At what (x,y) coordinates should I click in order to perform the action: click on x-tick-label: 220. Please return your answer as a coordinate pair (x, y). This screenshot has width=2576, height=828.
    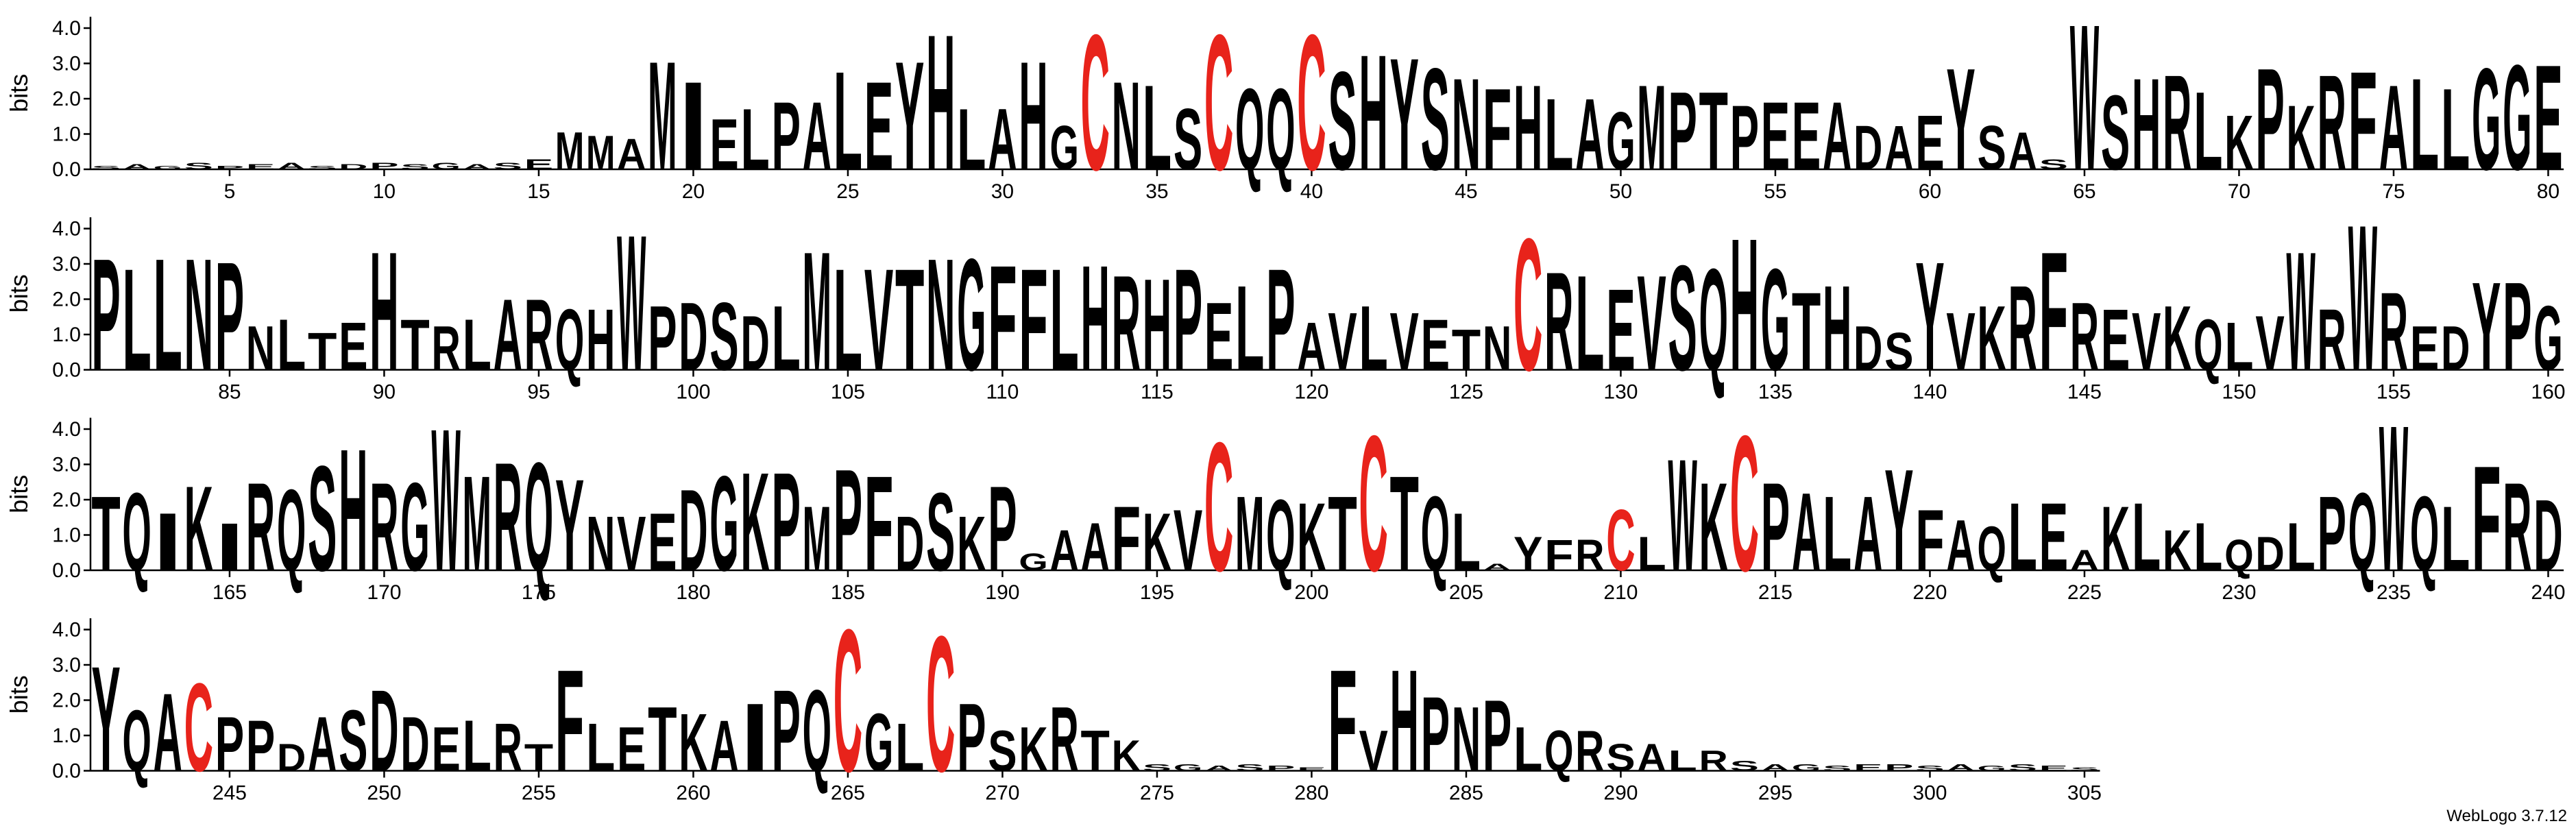
    Looking at the image, I should click on (1929, 592).